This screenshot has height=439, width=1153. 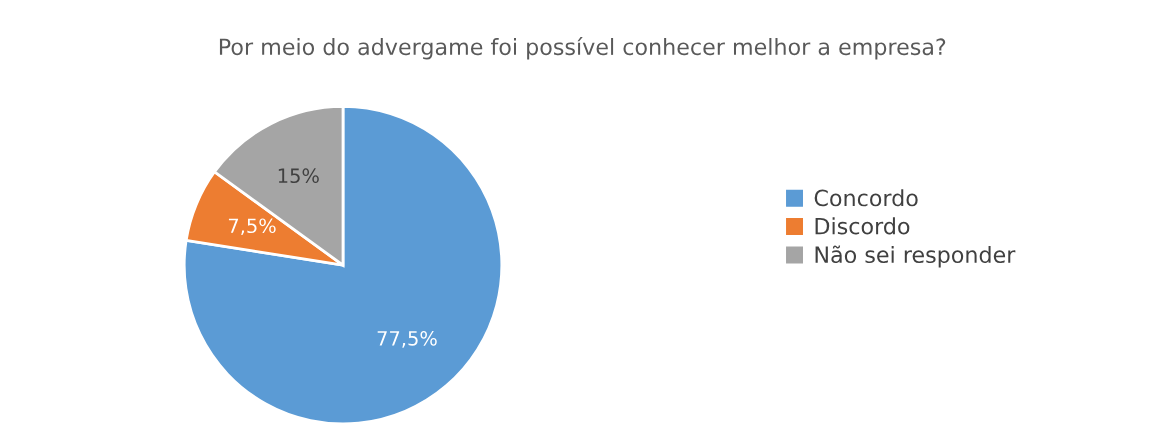 I want to click on legend-label: Concordo, so click(x=866, y=198).